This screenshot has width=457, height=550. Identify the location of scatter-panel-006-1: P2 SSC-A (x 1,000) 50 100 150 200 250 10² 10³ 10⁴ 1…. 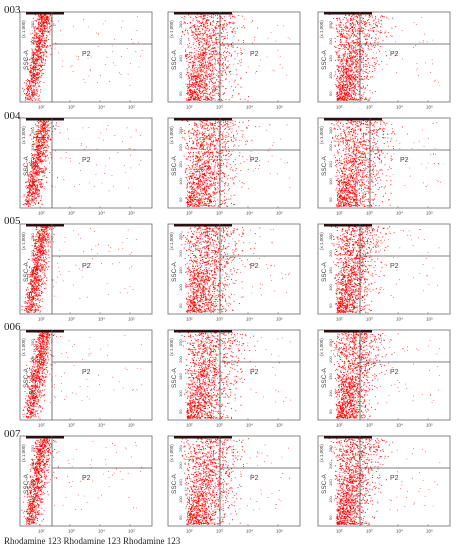
(86, 378).